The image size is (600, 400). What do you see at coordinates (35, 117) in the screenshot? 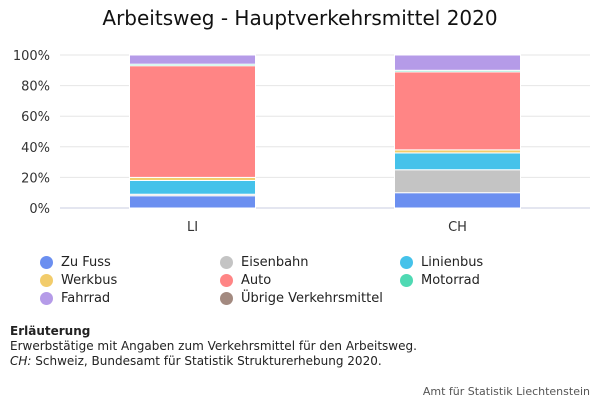
I see `y-tick-label: 60%` at bounding box center [35, 117].